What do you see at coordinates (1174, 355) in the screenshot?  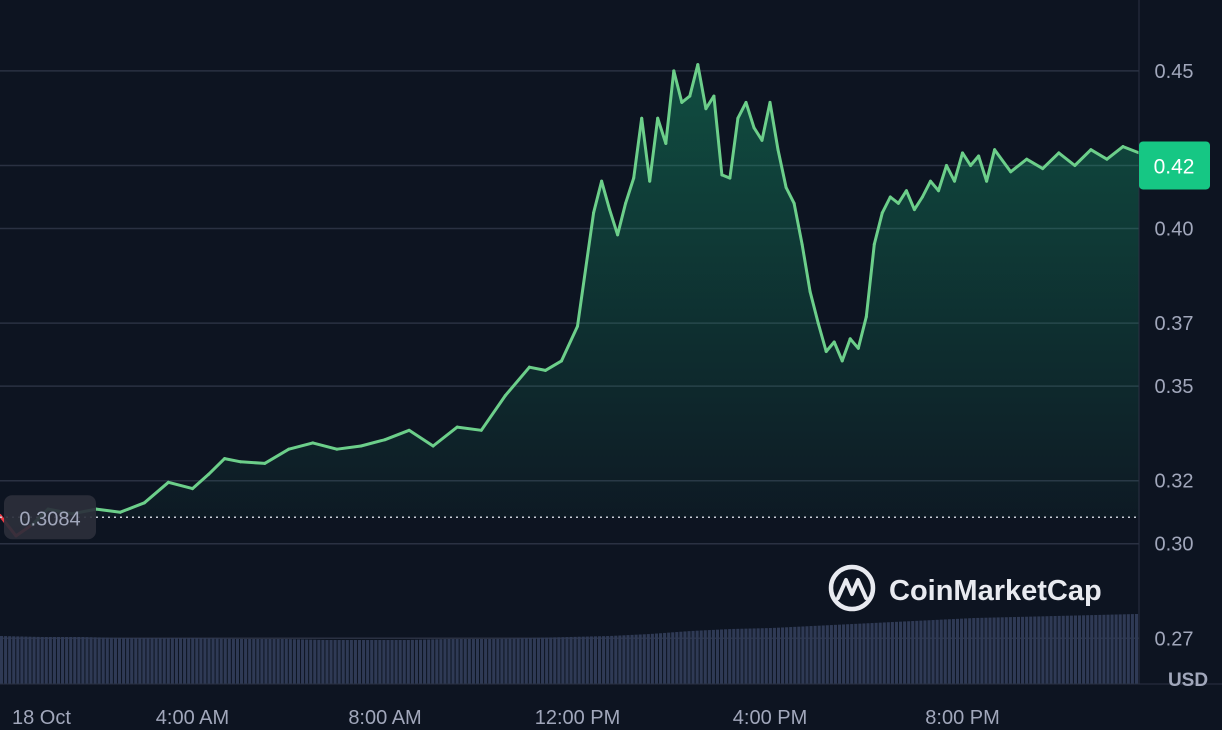 I see `y-axis-ticks: 0.27 0.30 0.32 0.35 0.37 0.40 0.42 0.45` at bounding box center [1174, 355].